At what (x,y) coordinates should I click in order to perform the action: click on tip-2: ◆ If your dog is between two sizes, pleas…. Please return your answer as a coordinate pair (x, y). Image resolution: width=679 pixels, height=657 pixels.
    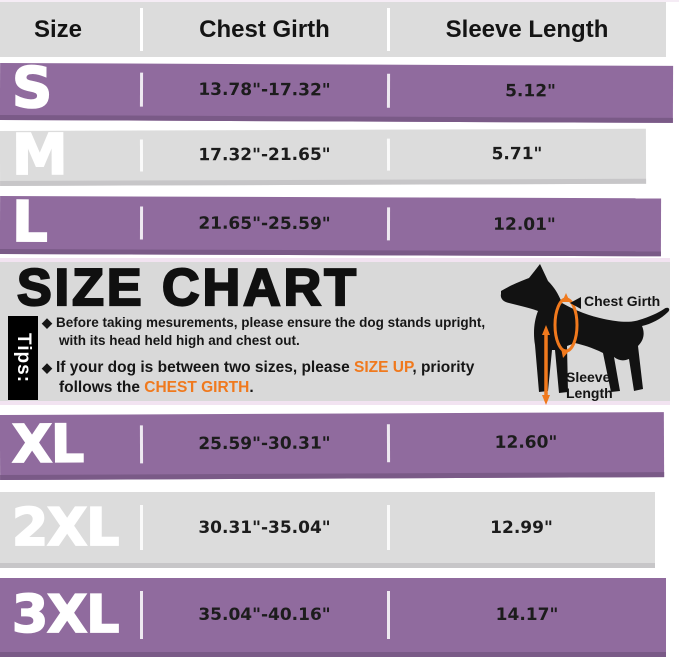
    Looking at the image, I should click on (258, 377).